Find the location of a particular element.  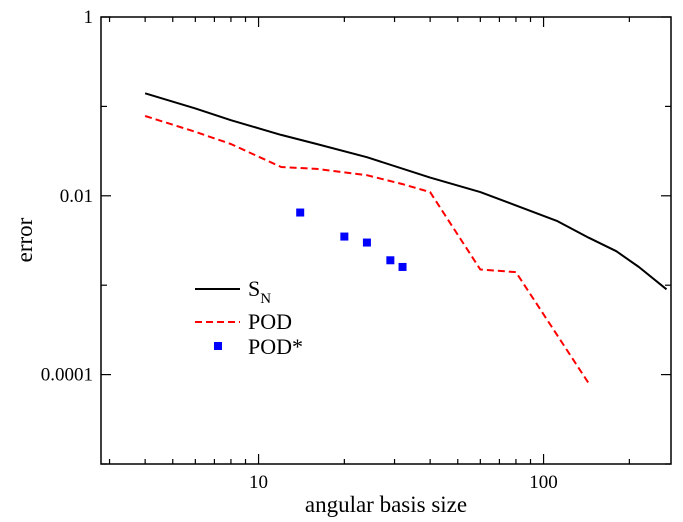

x-axis-label: angular basis size is located at coordinates (386, 504).